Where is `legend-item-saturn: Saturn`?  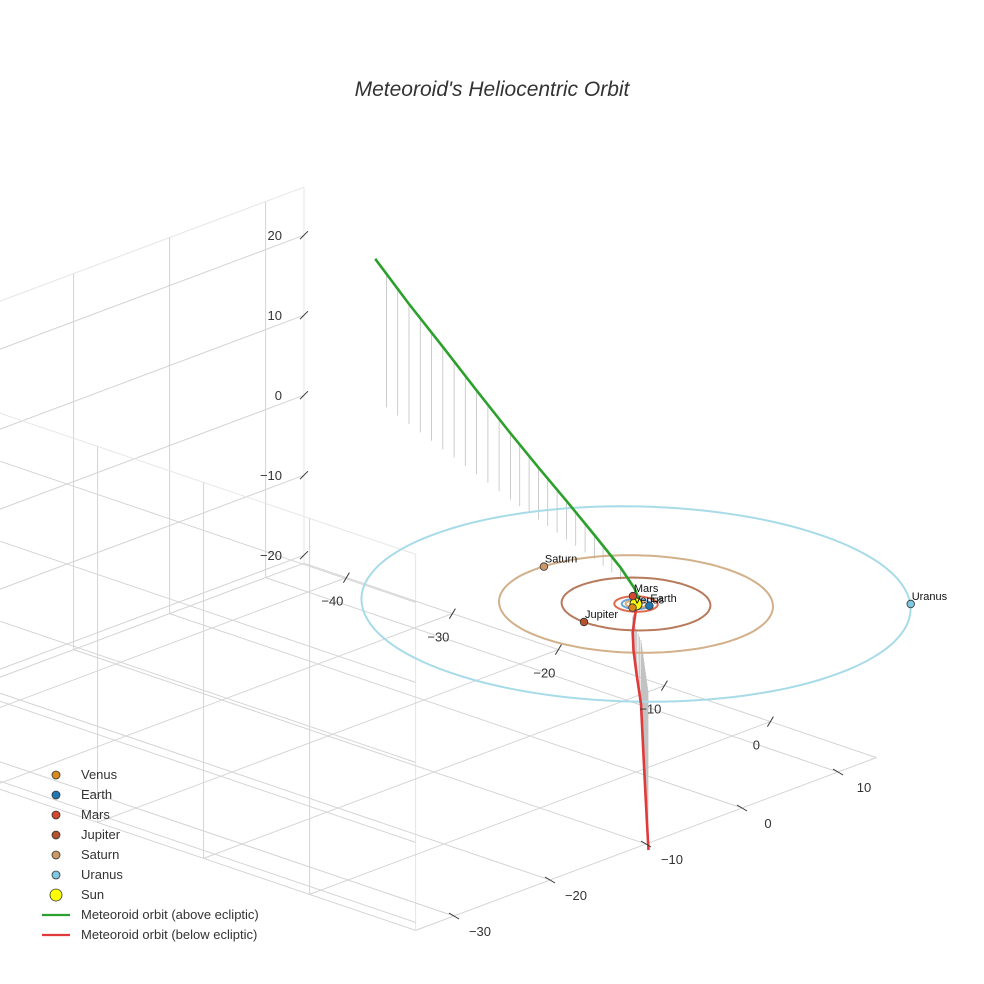
legend-item-saturn: Saturn is located at coordinates (85, 854).